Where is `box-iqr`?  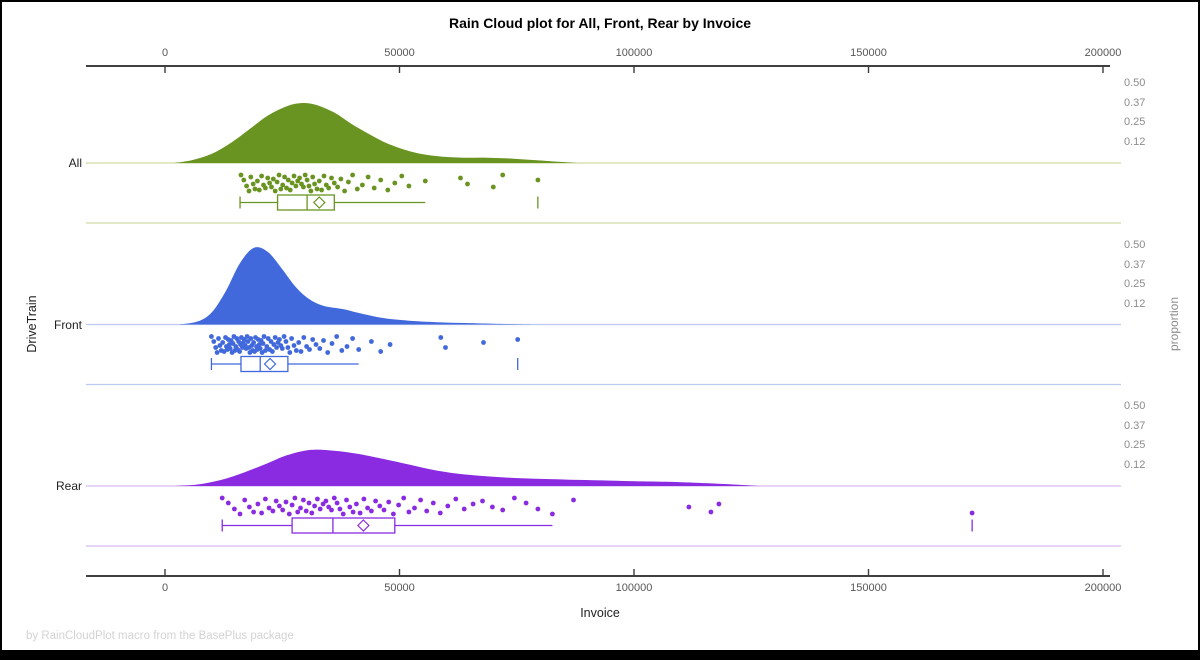
box-iqr is located at coordinates (343, 525).